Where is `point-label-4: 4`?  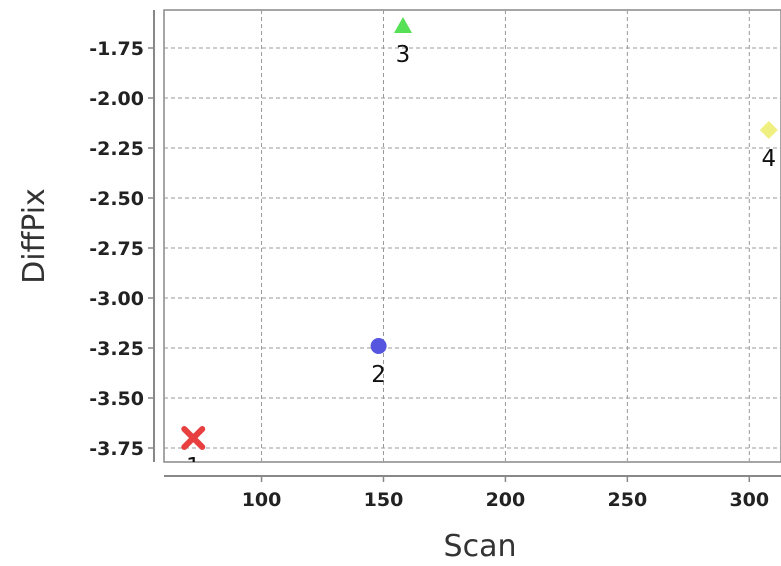
point-label-4: 4 is located at coordinates (768, 159).